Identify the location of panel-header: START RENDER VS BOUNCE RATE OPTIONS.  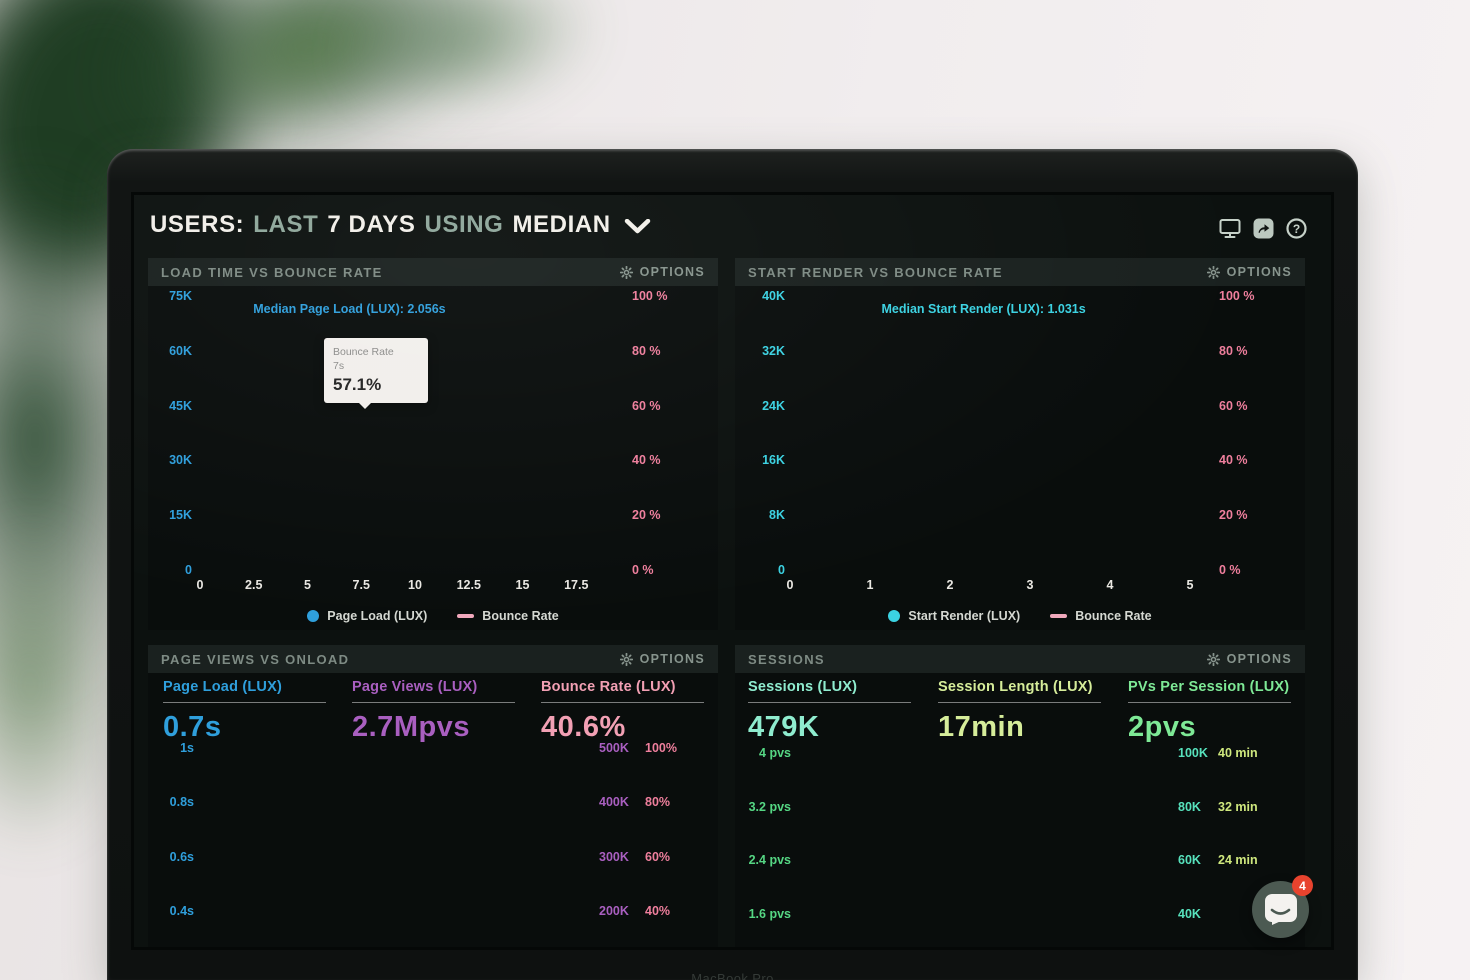
(1020, 272).